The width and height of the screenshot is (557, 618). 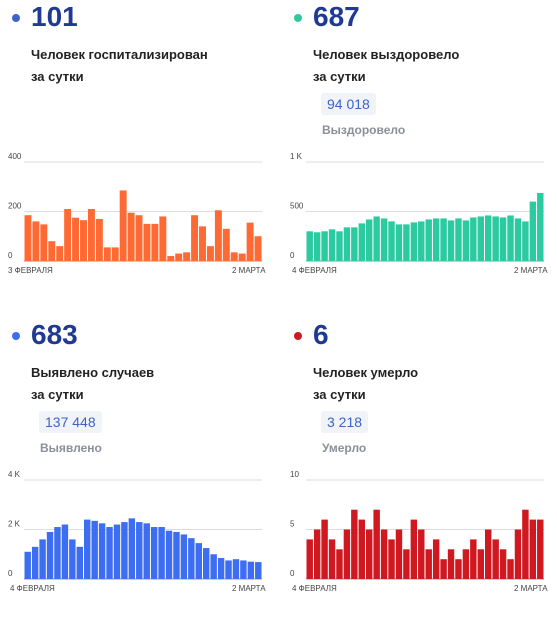 I want to click on y-tick-label: 200, so click(x=15, y=206).